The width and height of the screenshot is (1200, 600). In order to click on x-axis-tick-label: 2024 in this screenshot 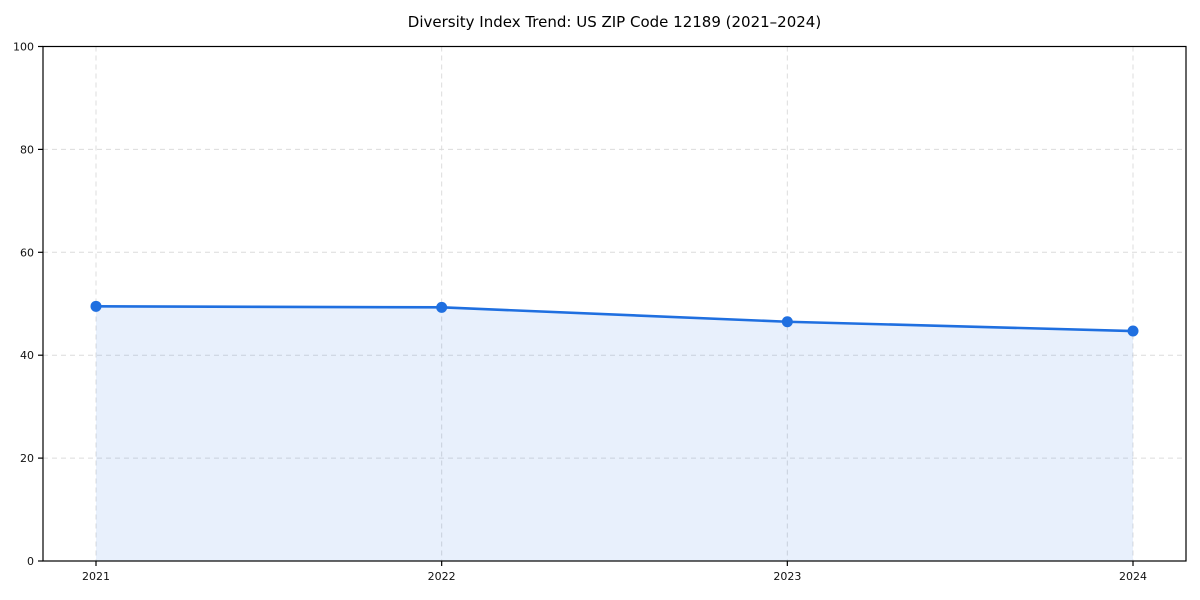, I will do `click(1133, 576)`.